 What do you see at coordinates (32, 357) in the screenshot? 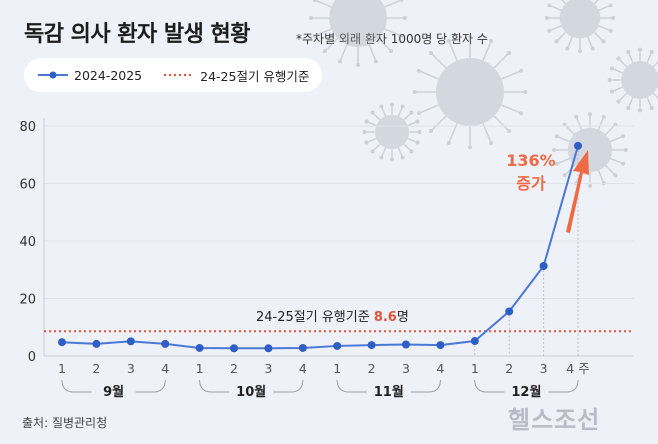
I see `y-tick-label: 0` at bounding box center [32, 357].